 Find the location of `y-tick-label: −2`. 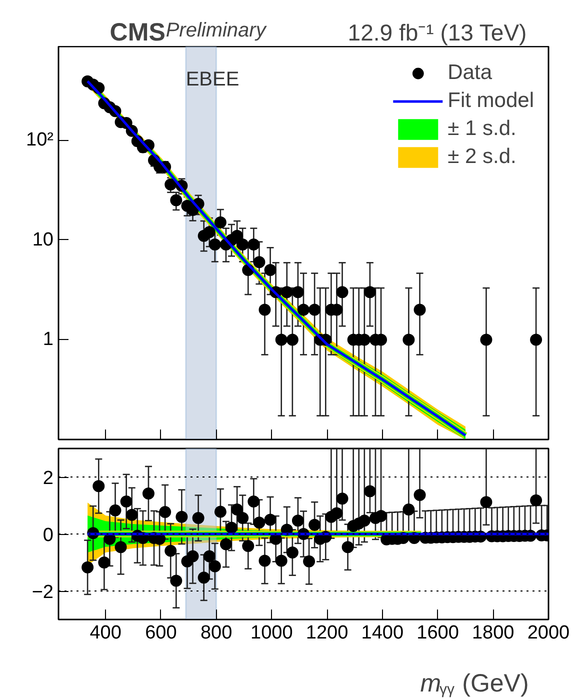

y-tick-label: −2 is located at coordinates (43, 592).